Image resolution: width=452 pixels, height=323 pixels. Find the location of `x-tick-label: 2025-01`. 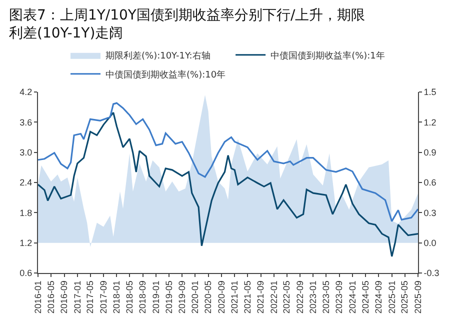

x-tick-label: 2025-01 is located at coordinates (391, 297).